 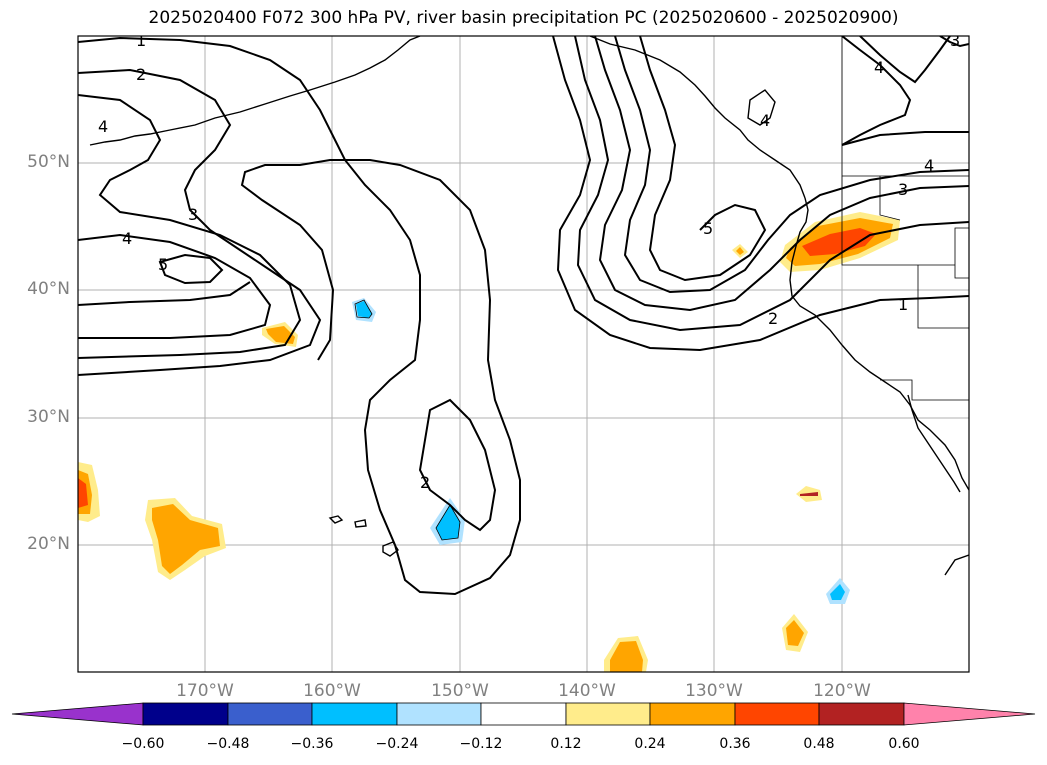 I want to click on lon-label: 170°W, so click(x=205, y=691).